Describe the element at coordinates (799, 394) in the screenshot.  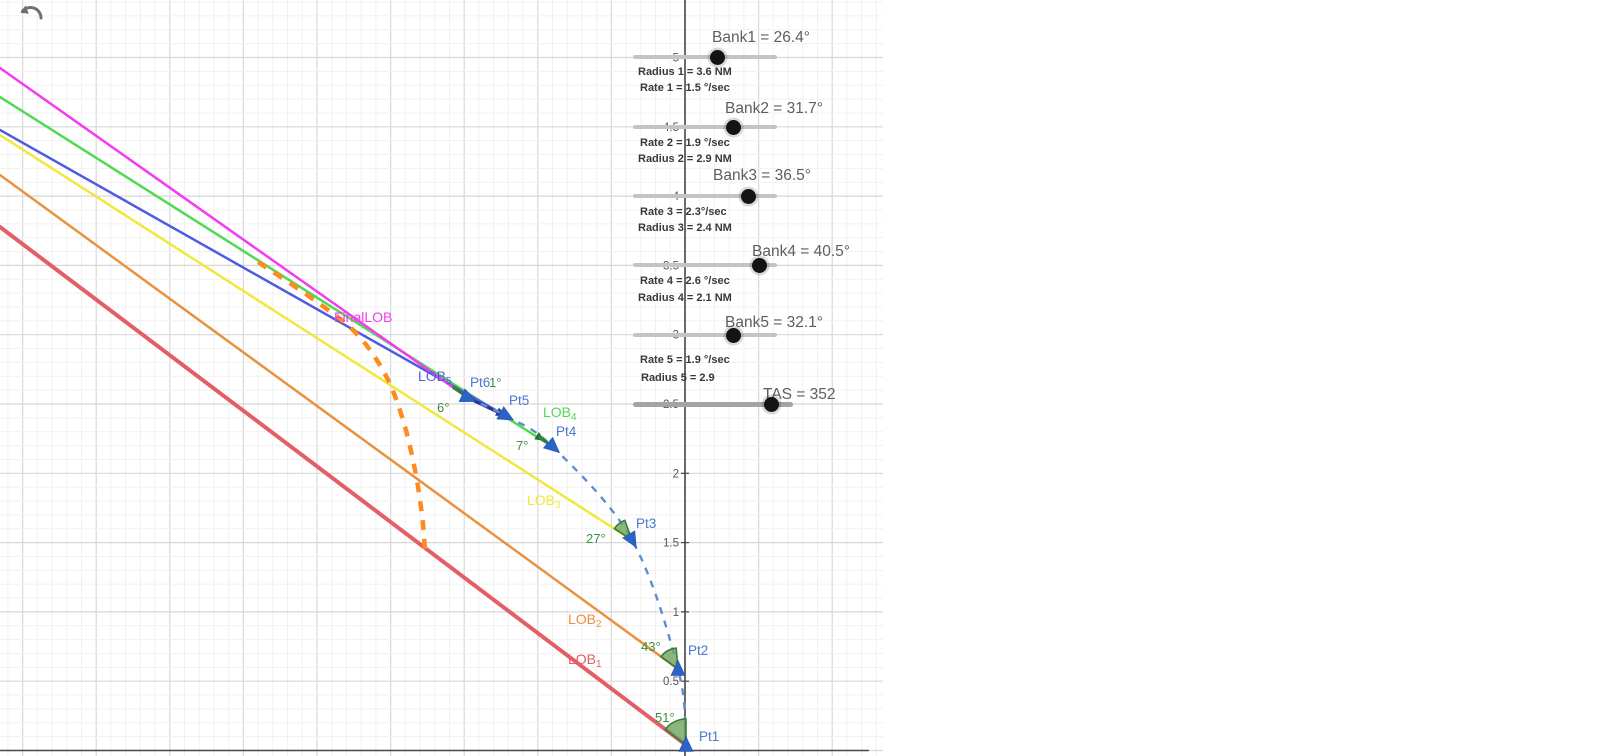
I see `slider-label-tas: TAS = 352` at that location.